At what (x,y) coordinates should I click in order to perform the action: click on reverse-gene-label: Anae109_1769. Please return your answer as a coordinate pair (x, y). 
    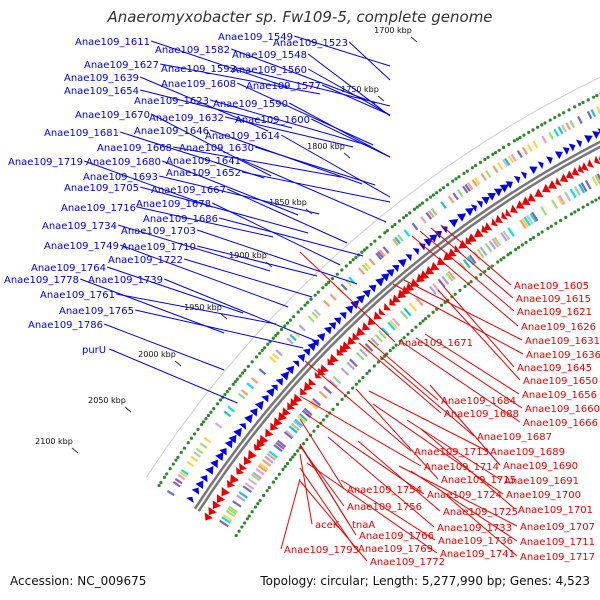
    Looking at the image, I should click on (395, 549).